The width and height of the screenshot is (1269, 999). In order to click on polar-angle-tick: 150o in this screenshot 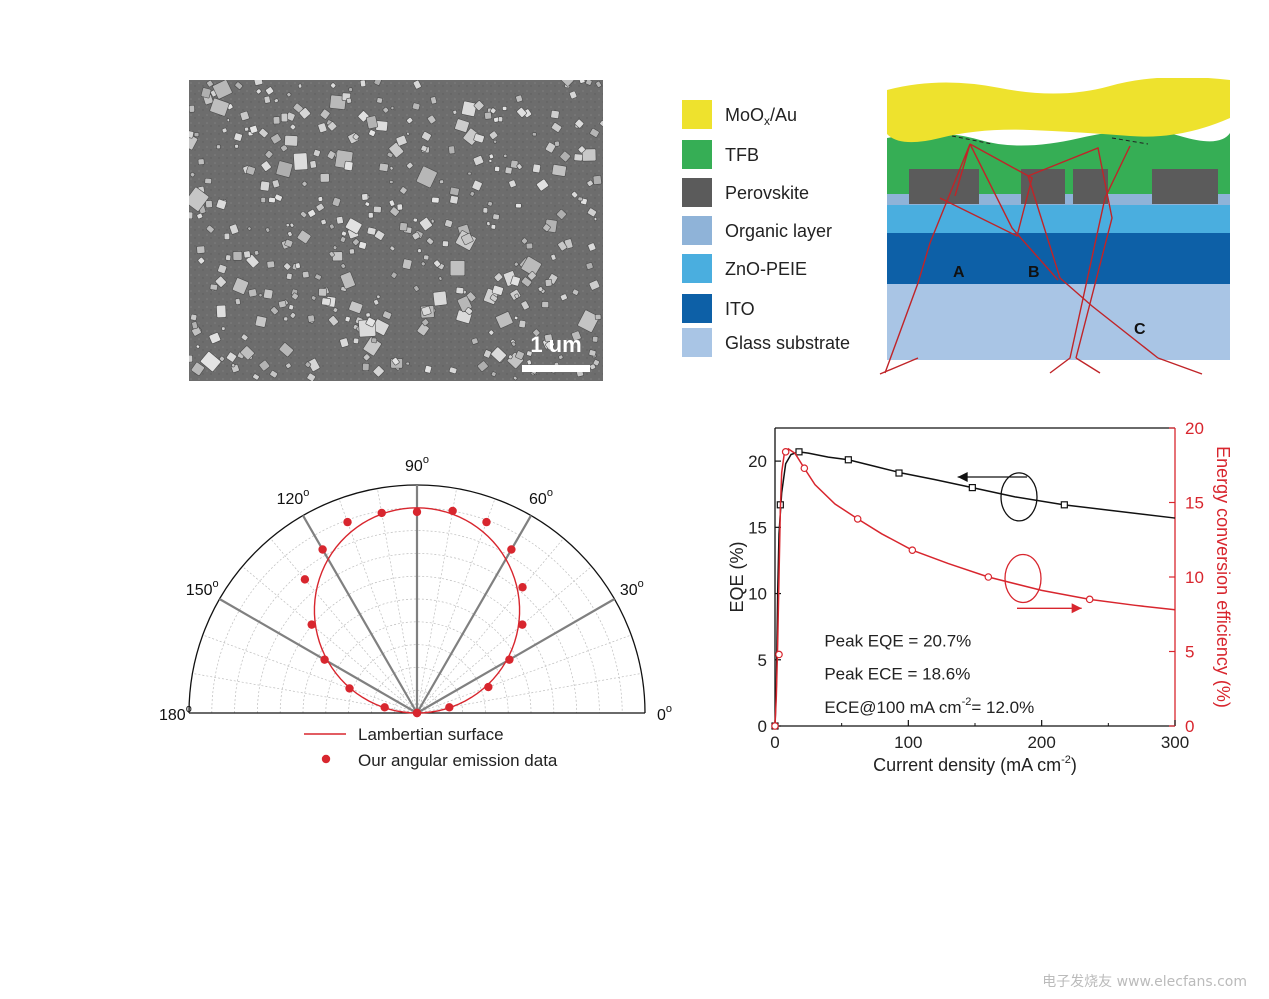, I will do `click(202, 588)`.